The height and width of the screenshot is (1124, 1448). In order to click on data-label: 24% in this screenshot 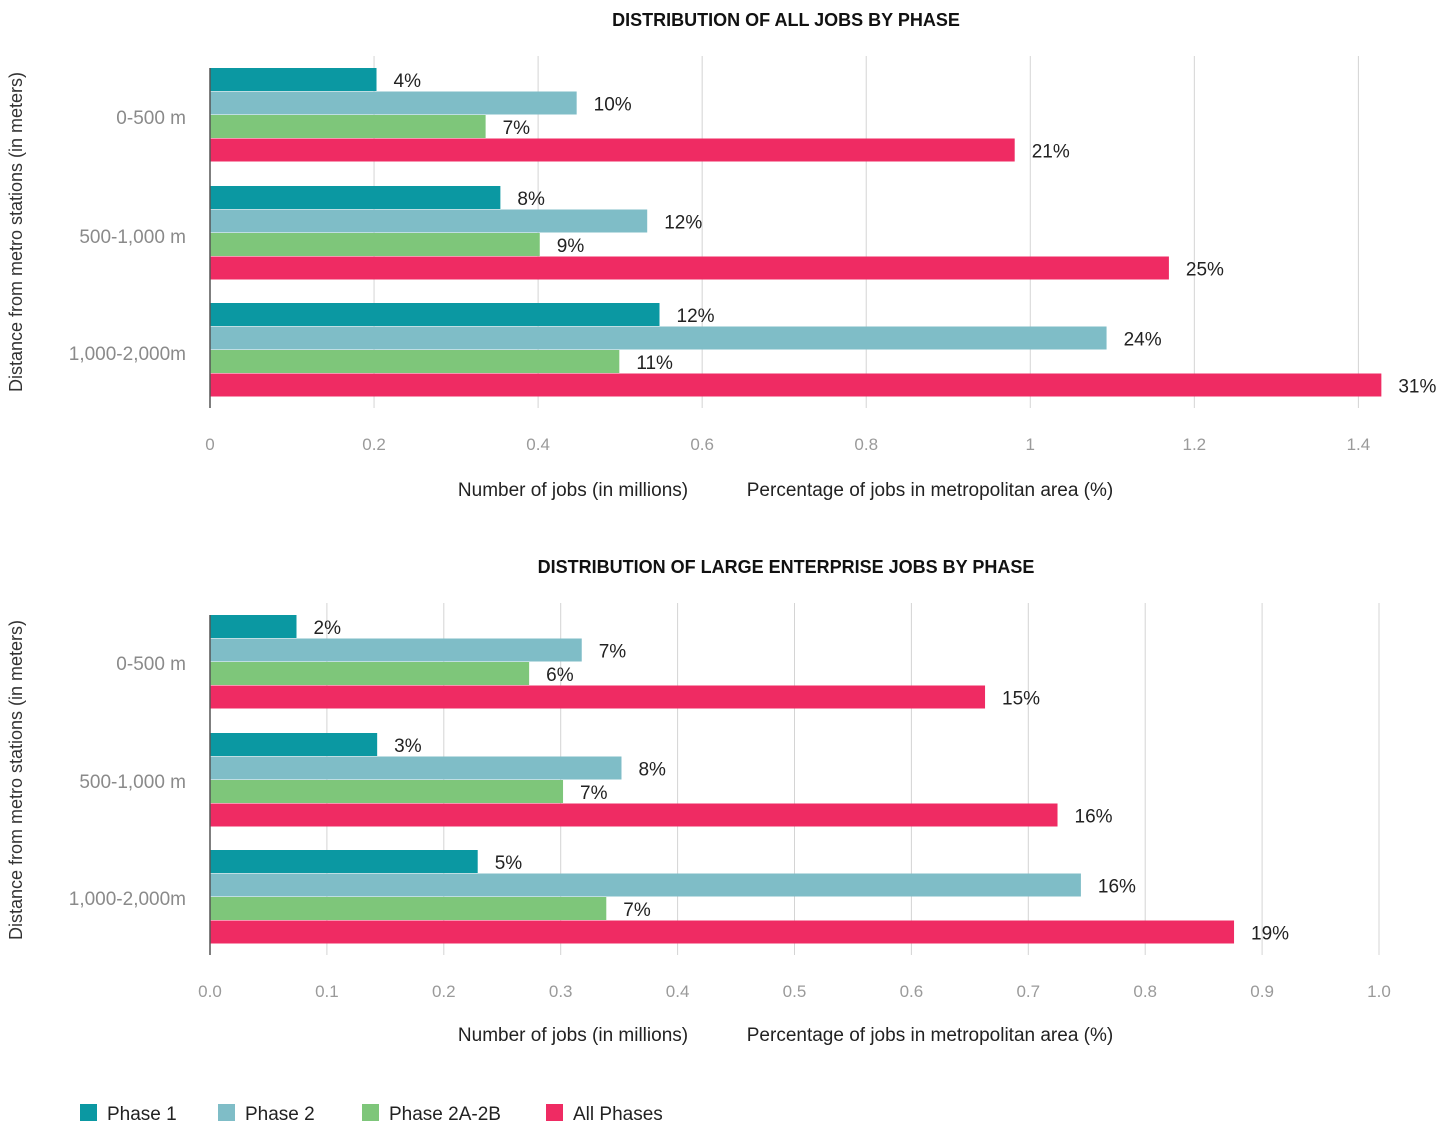, I will do `click(1143, 339)`.